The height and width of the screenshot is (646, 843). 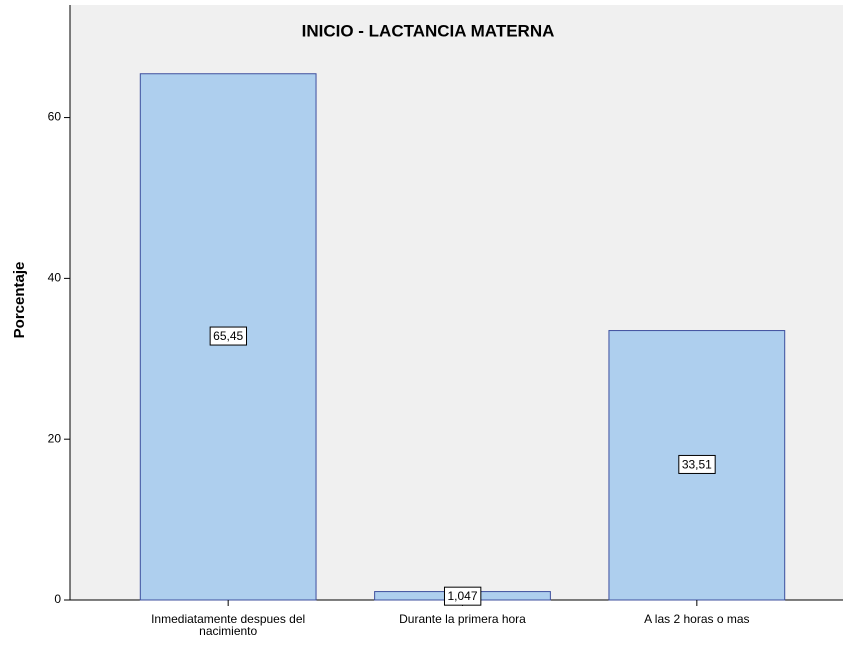 What do you see at coordinates (55, 438) in the screenshot?
I see `y-tick-label: 20` at bounding box center [55, 438].